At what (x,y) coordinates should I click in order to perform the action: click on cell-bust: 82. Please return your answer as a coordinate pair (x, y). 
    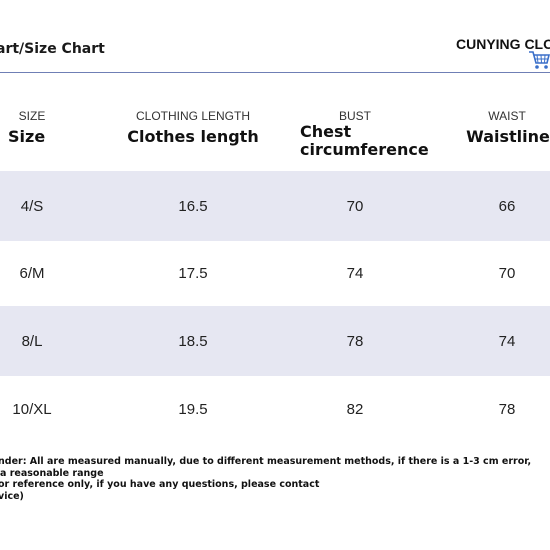
    Looking at the image, I should click on (355, 409).